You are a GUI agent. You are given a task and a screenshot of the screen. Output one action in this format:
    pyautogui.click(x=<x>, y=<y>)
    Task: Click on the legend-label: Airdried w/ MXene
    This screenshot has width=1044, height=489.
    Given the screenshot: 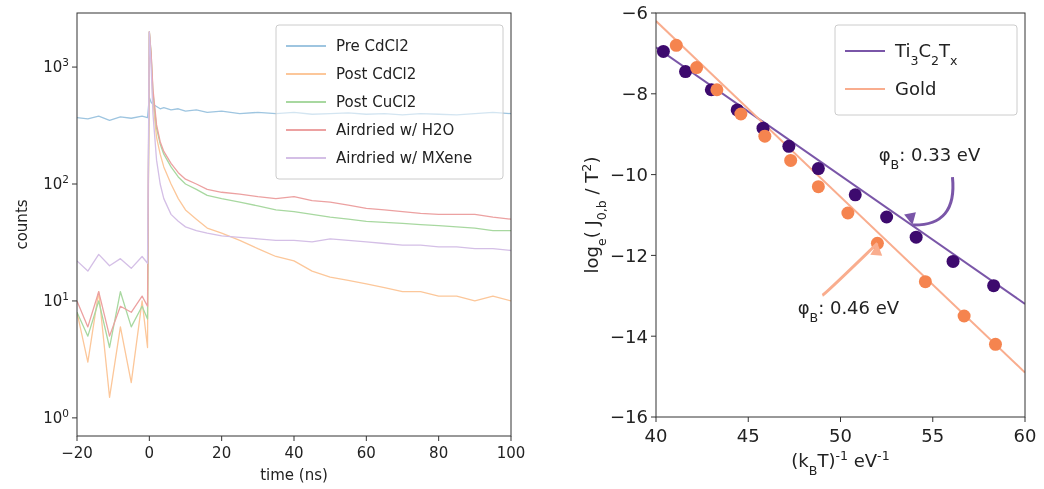 What is the action you would take?
    pyautogui.click(x=404, y=158)
    